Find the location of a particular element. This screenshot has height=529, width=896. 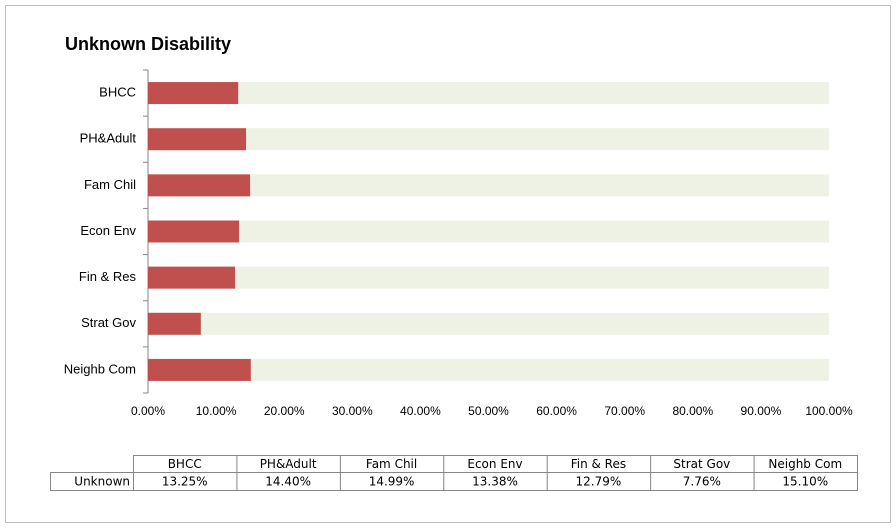

x-tick-label: 0.00% is located at coordinates (148, 411).